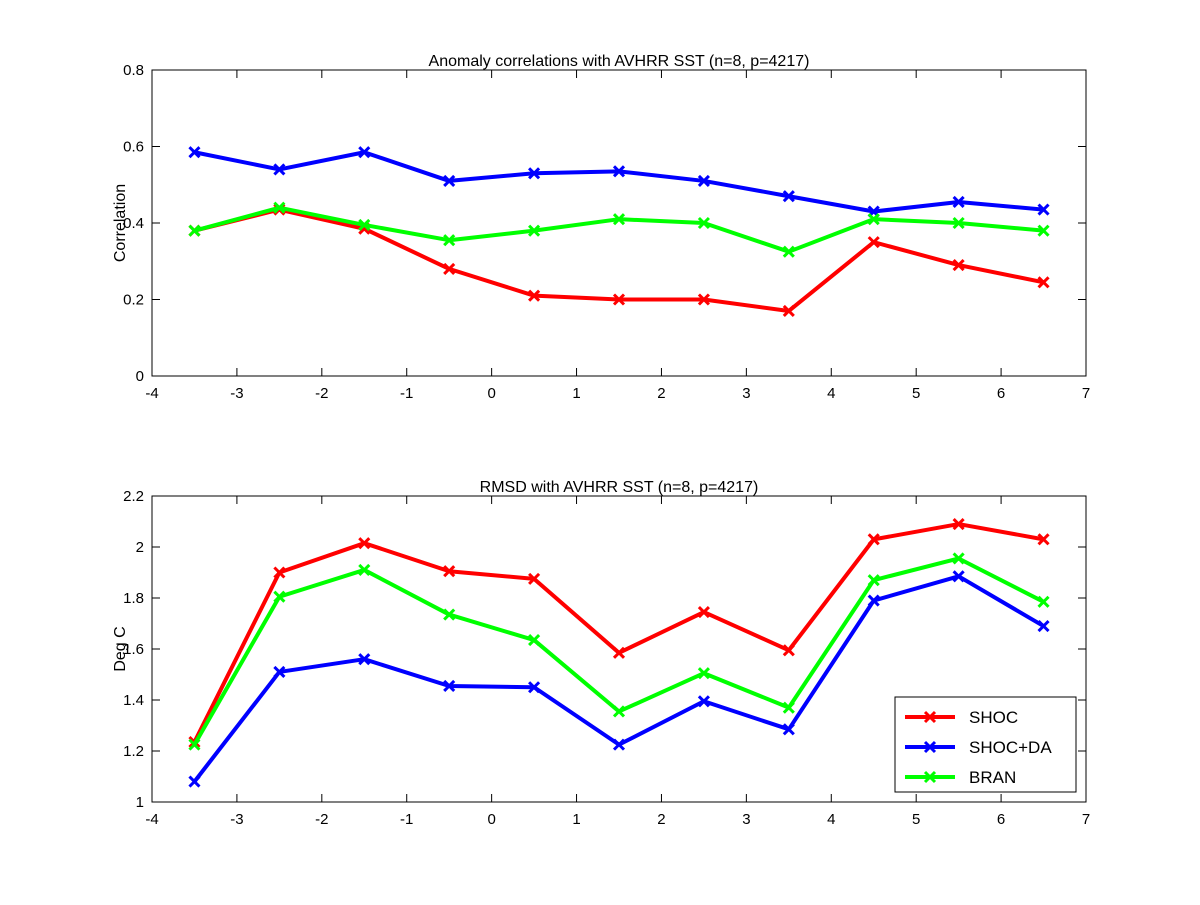 Image resolution: width=1200 pixels, height=905 pixels. What do you see at coordinates (746, 393) in the screenshot?
I see `x-tick-label: 3` at bounding box center [746, 393].